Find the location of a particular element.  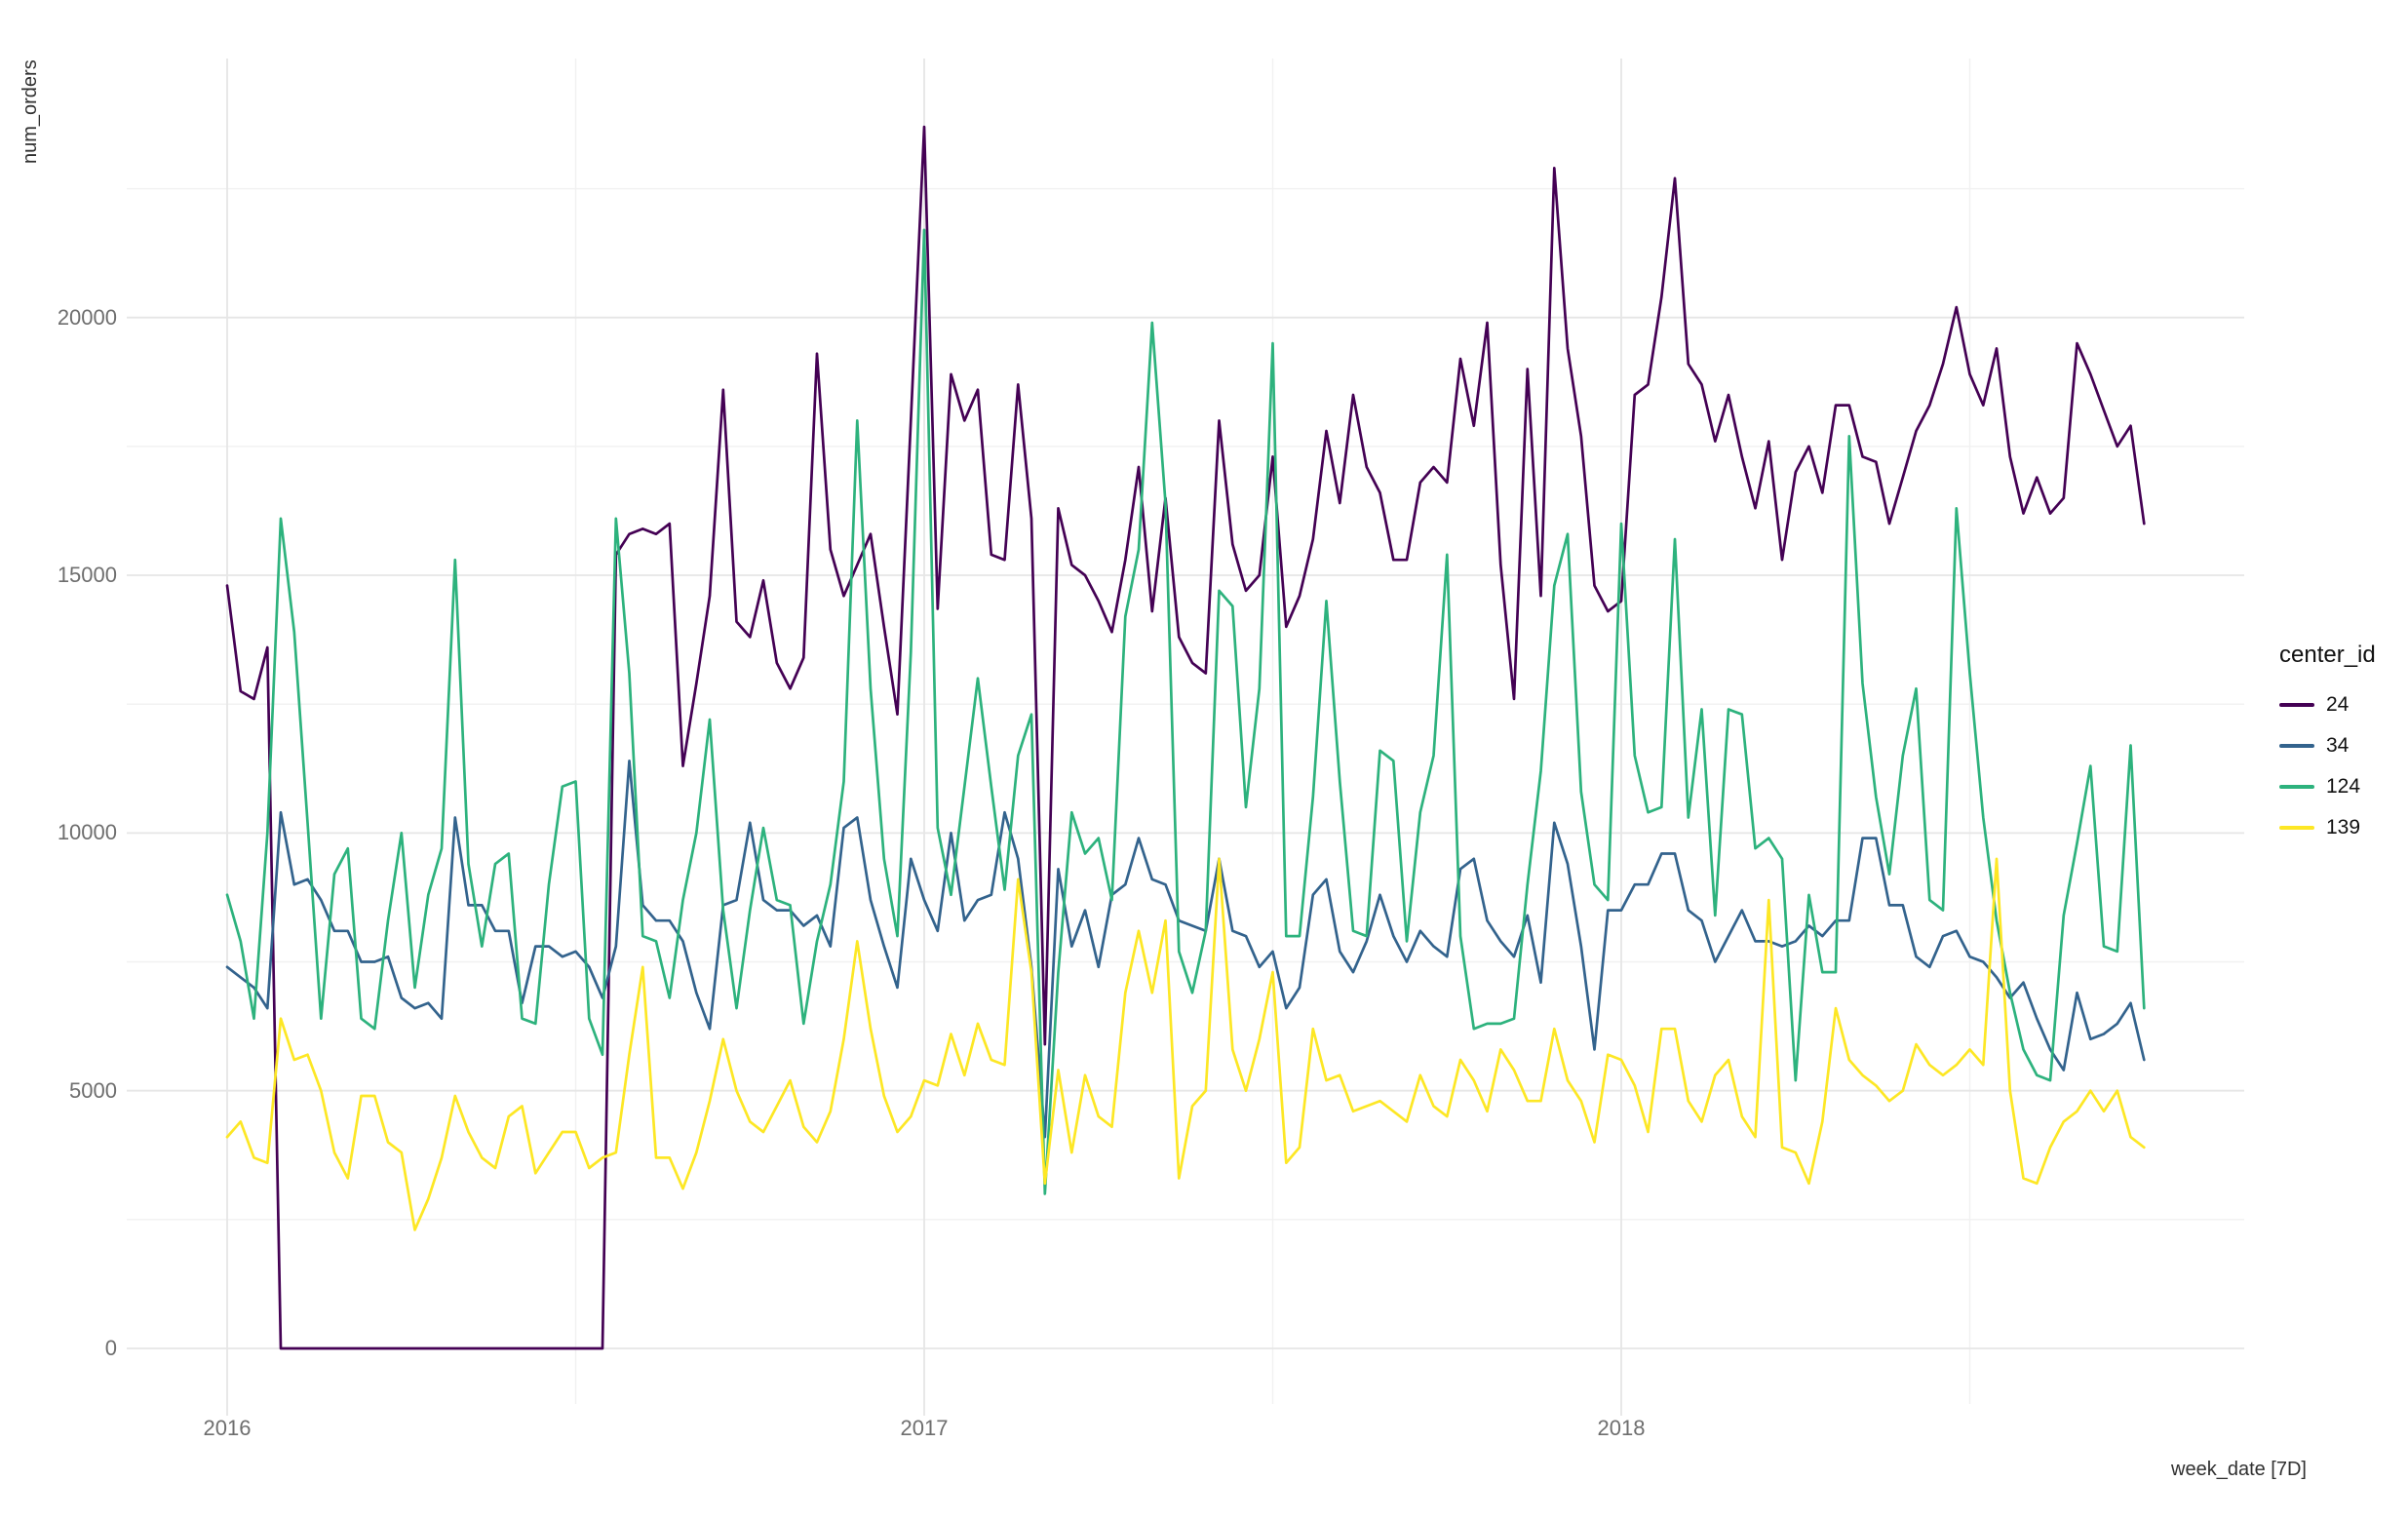

y-tick-label: 20000 is located at coordinates (87, 317).